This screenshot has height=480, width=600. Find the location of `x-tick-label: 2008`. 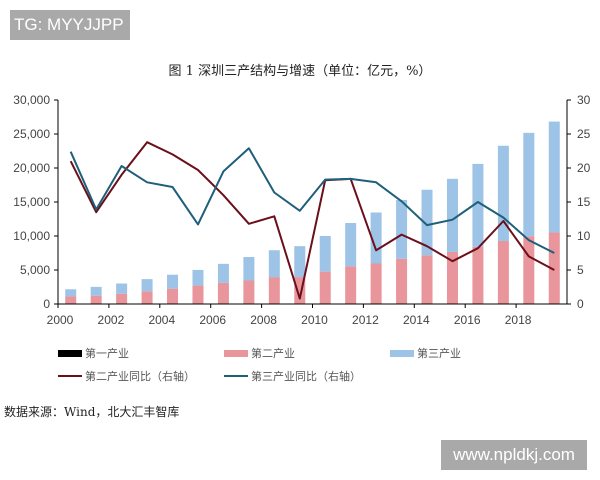

x-tick-label: 2008 is located at coordinates (263, 320).